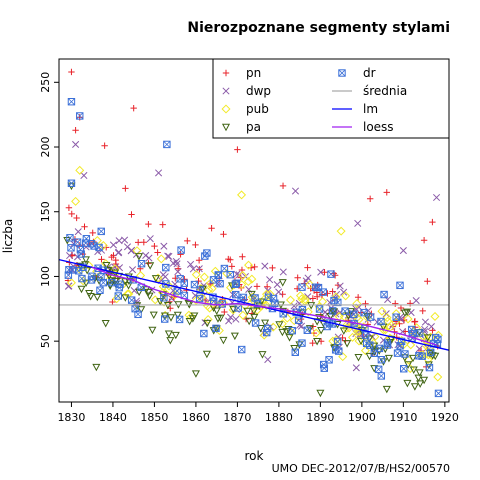  Describe the element at coordinates (385, 91) in the screenshot. I see `legend-label: średnia` at that location.